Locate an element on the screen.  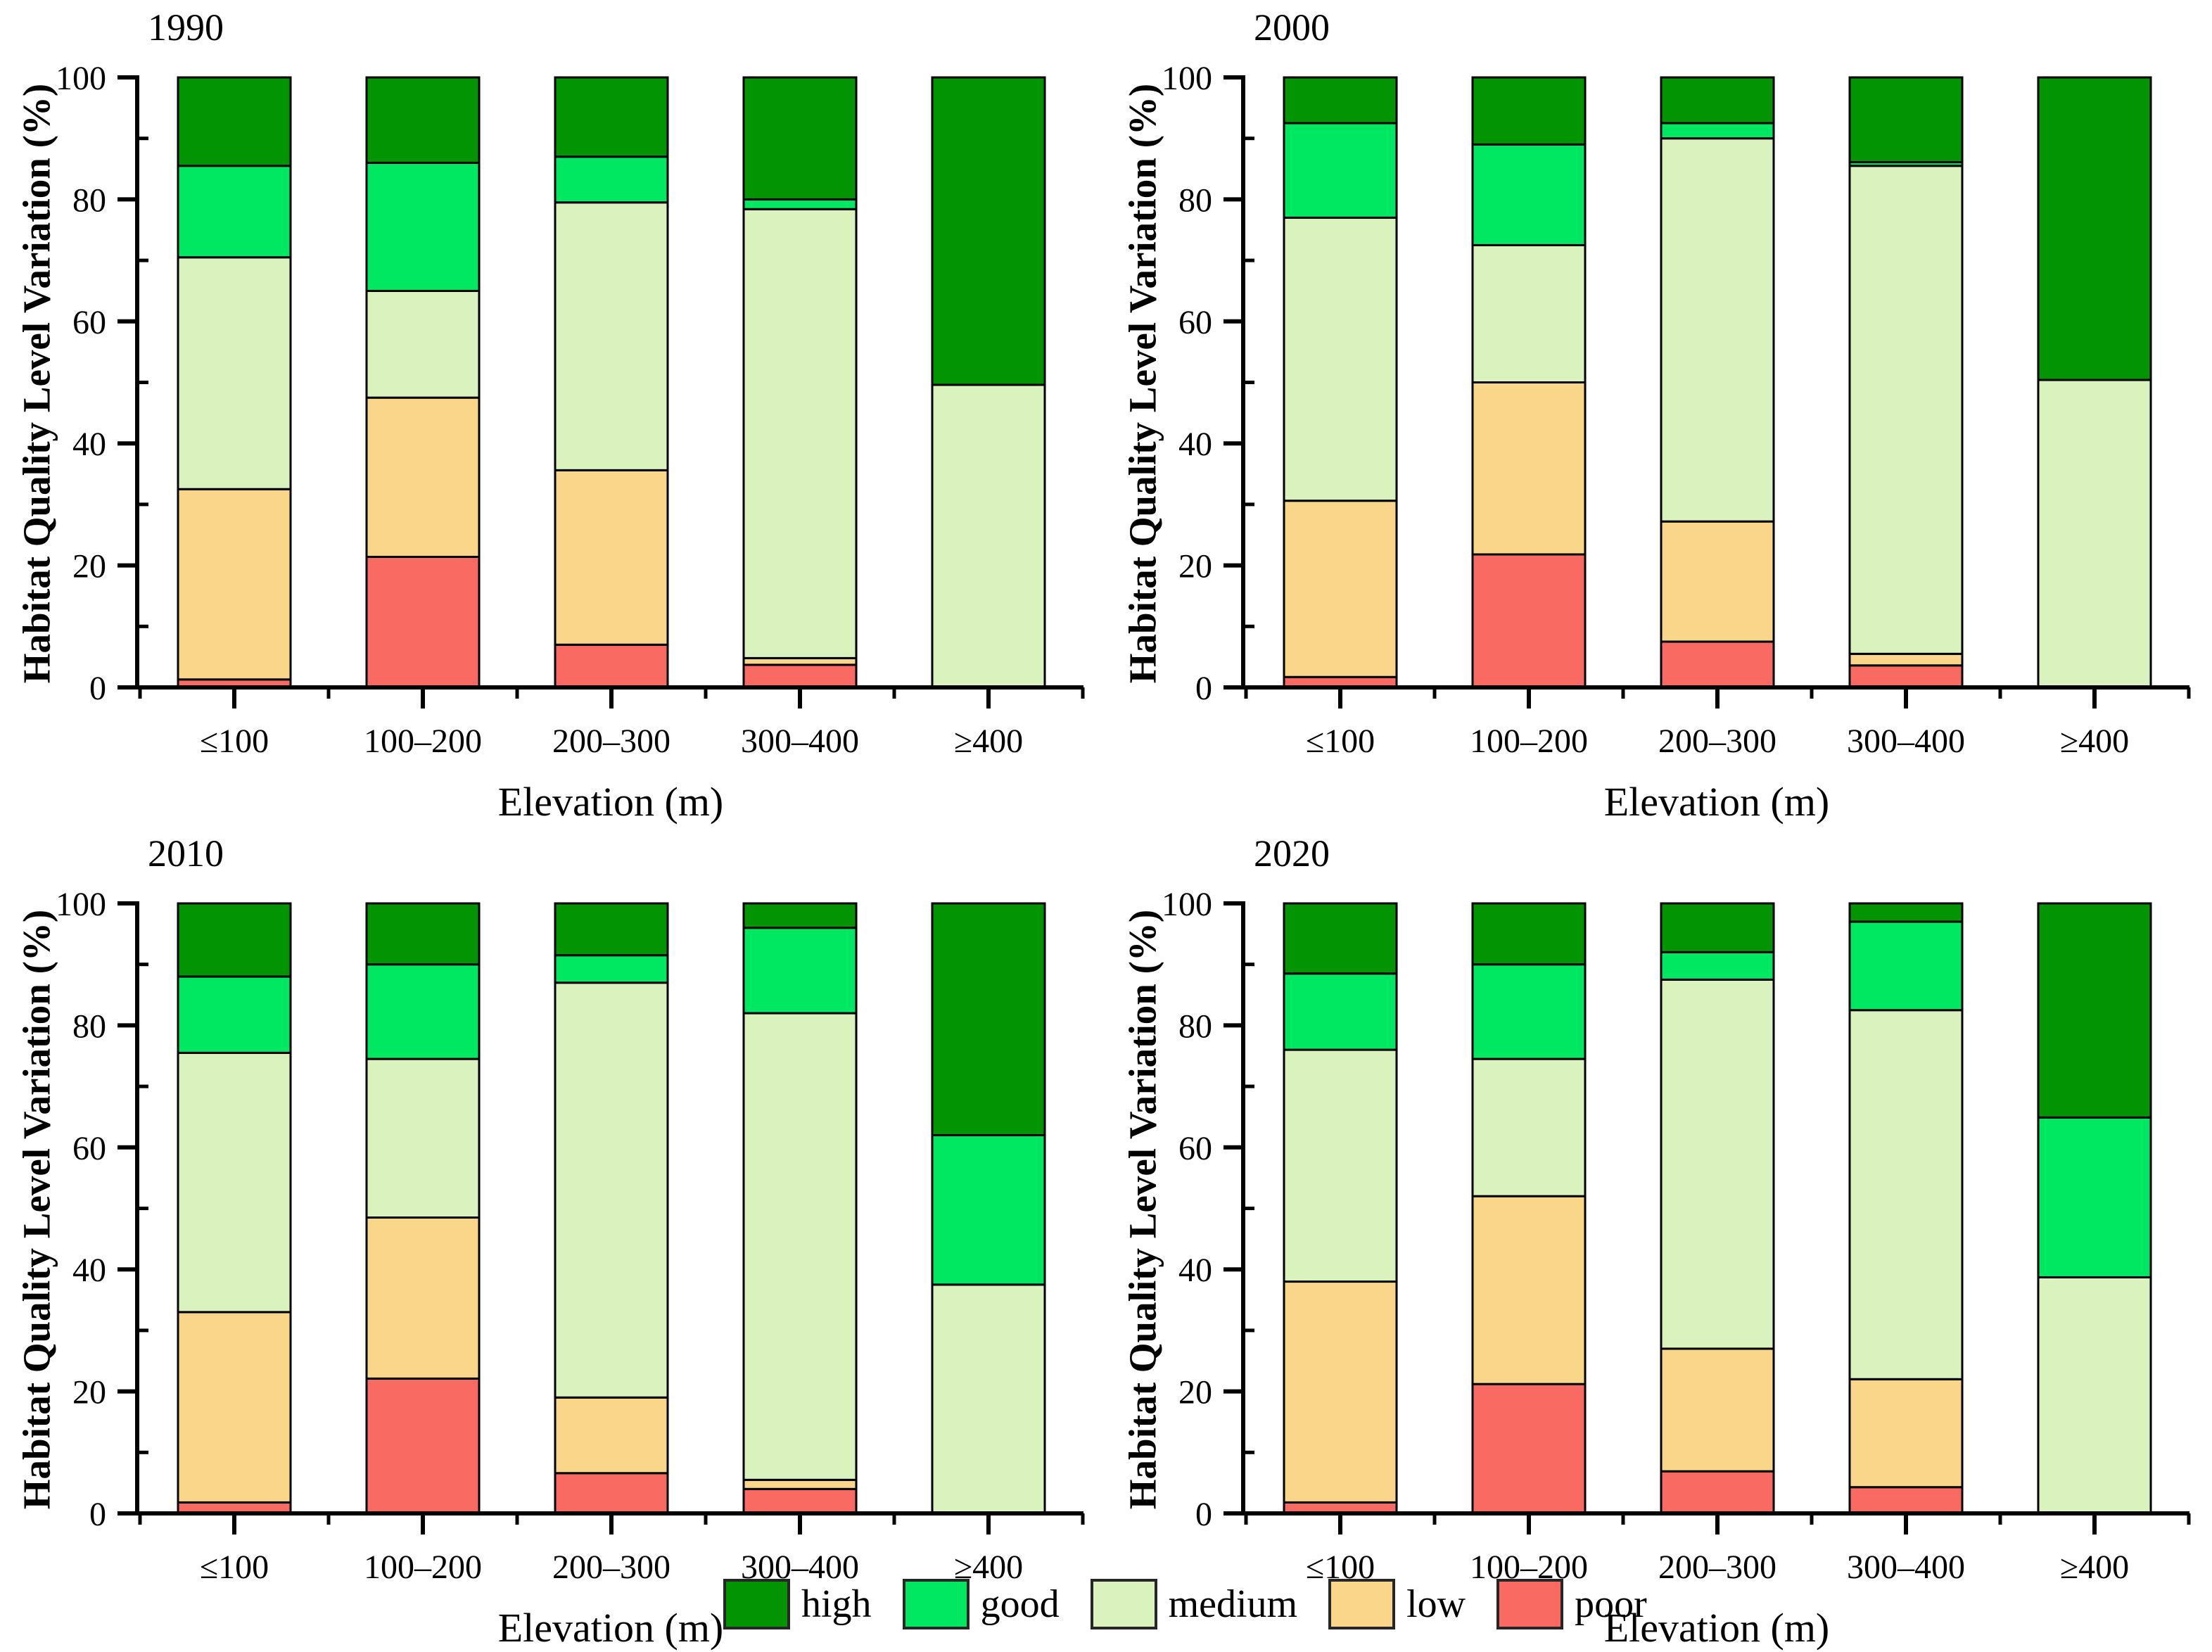
legend-item-poor: poor is located at coordinates (1572, 1604).